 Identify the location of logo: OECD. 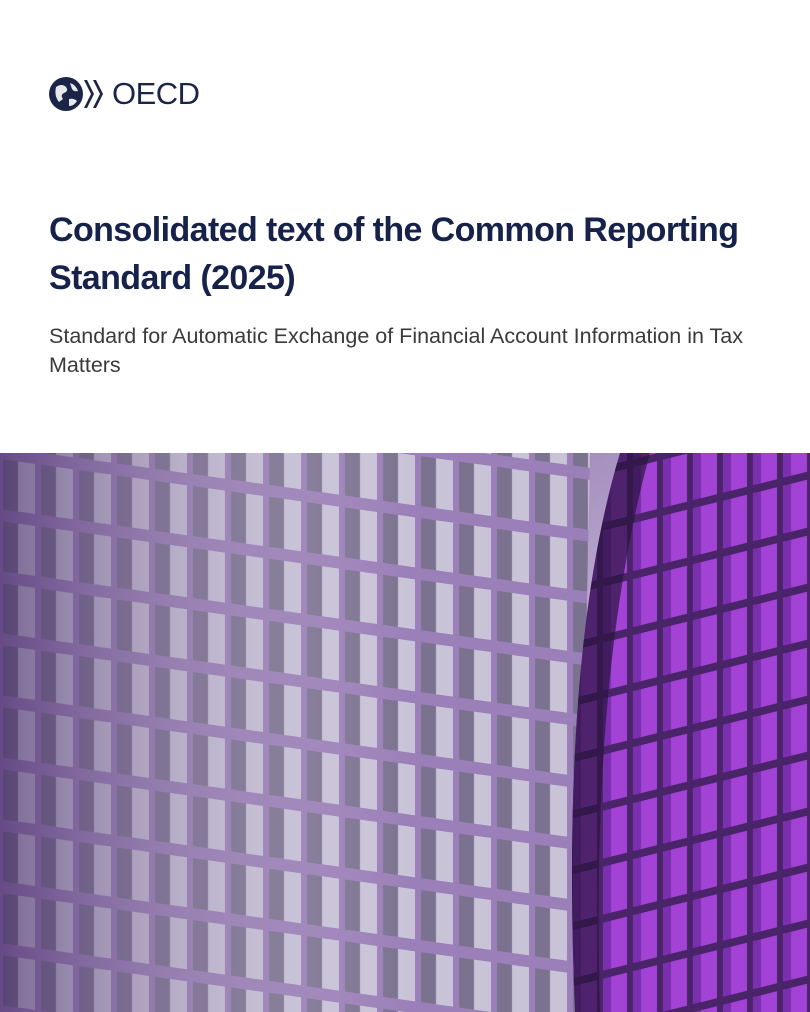
(124, 94).